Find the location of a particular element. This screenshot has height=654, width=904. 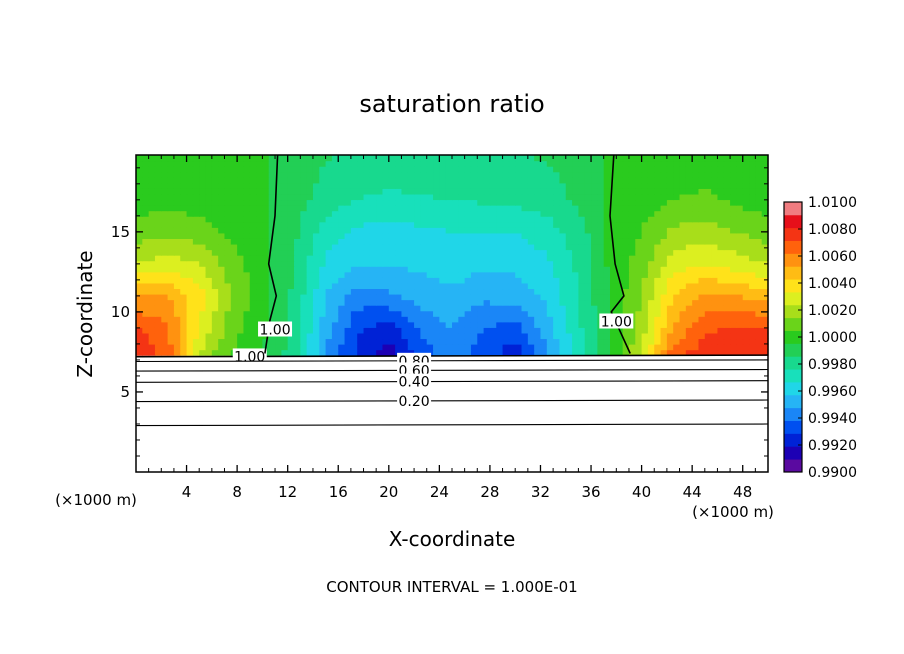

x-tick-label: 40 is located at coordinates (641, 492).